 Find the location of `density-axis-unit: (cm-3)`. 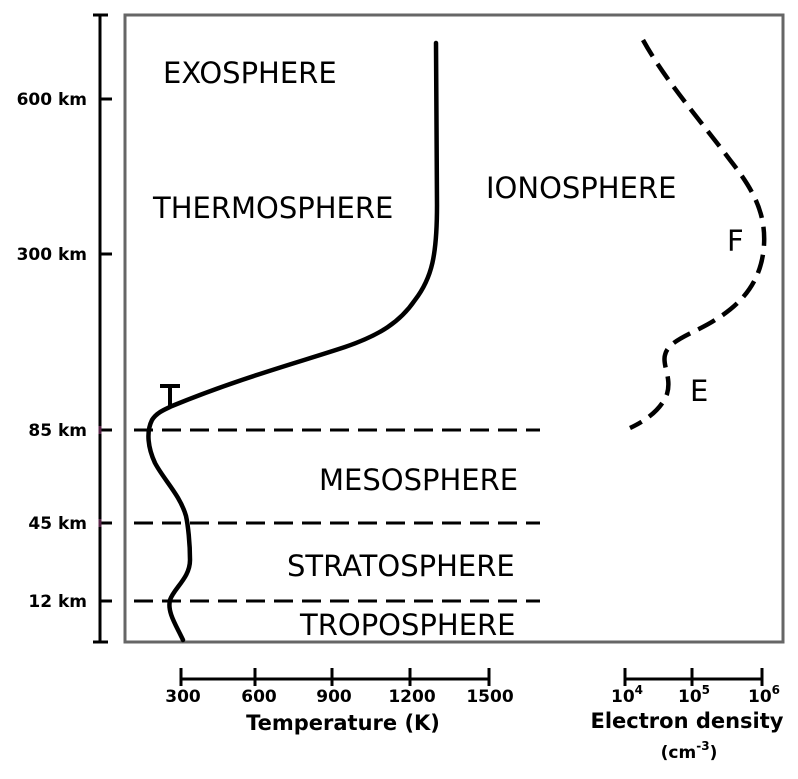

density-axis-unit: (cm-3) is located at coordinates (689, 751).